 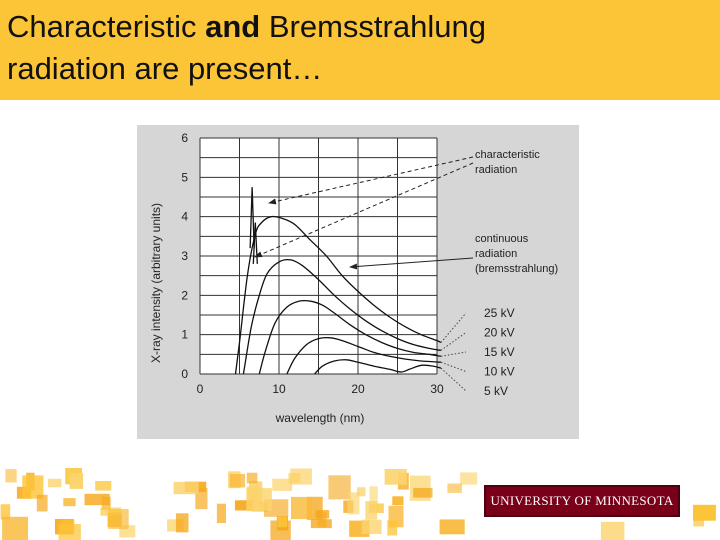 I want to click on annotation-continuous-label: (bremsstrahlung), so click(x=516, y=269).